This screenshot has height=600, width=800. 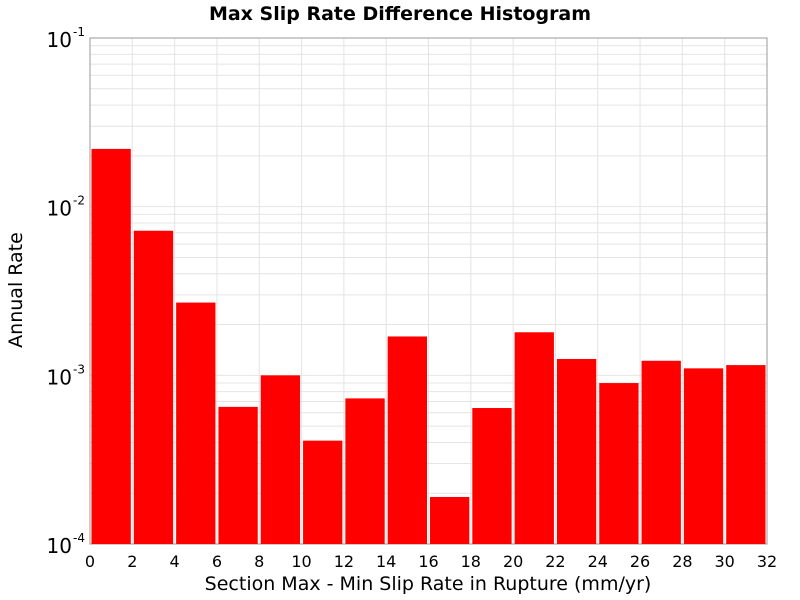 I want to click on x-tick-label: 4, so click(x=175, y=561).